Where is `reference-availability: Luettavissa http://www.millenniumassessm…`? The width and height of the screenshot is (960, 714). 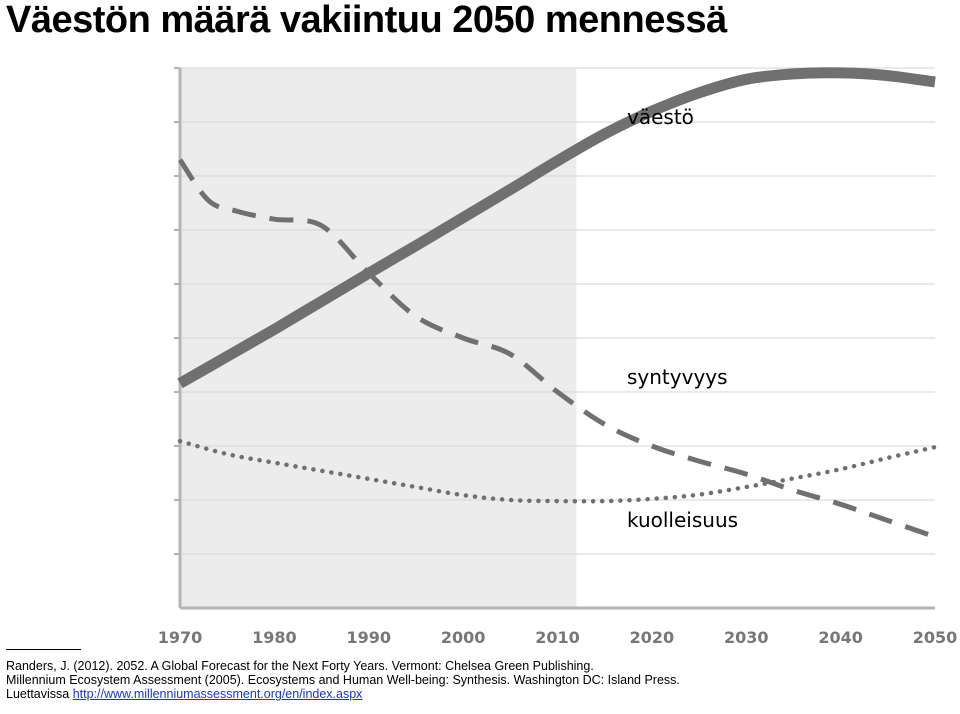 reference-availability: Luettavissa http://www.millenniumassessm… is located at coordinates (480, 694).